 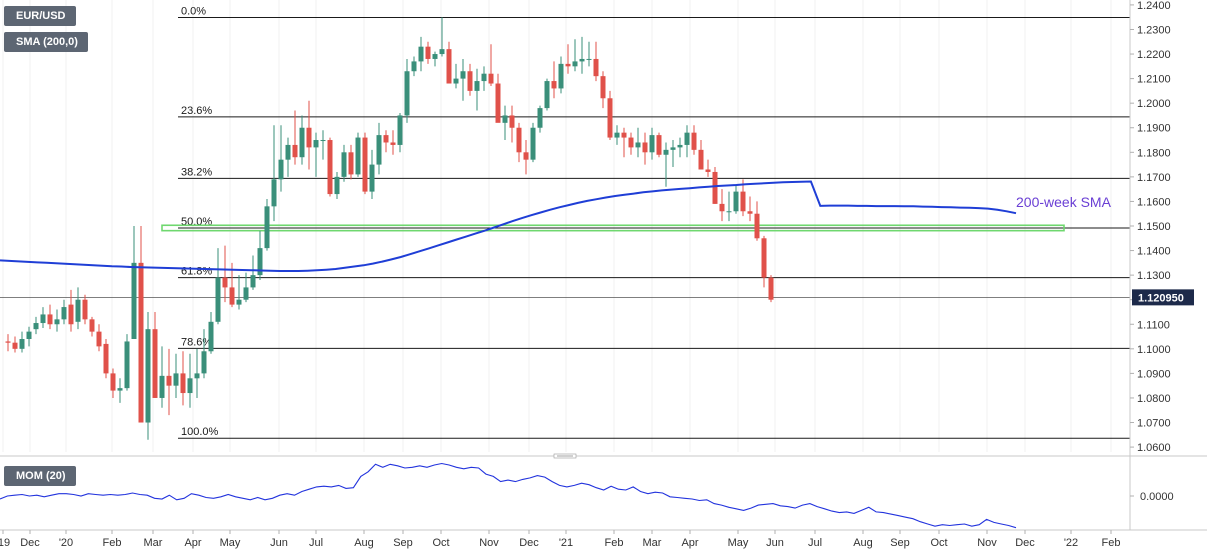 What do you see at coordinates (1154, 30) in the screenshot?
I see `y-tick-label: 1.2300` at bounding box center [1154, 30].